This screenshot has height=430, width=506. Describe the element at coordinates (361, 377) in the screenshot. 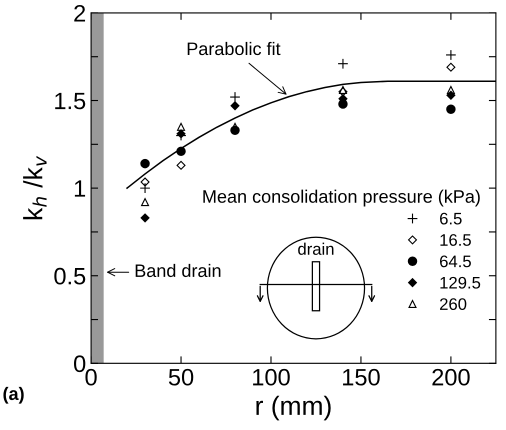

I see `x-tick-label: 150` at that location.